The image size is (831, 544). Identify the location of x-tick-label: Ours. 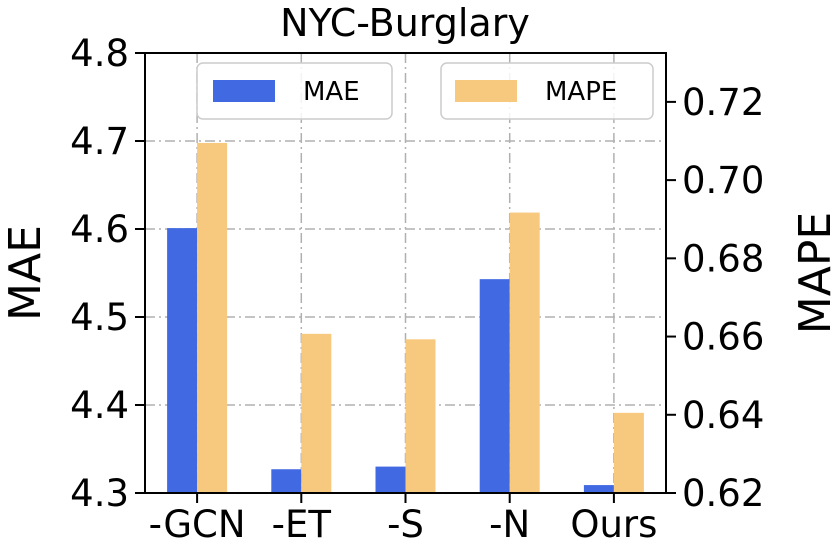
(613, 523).